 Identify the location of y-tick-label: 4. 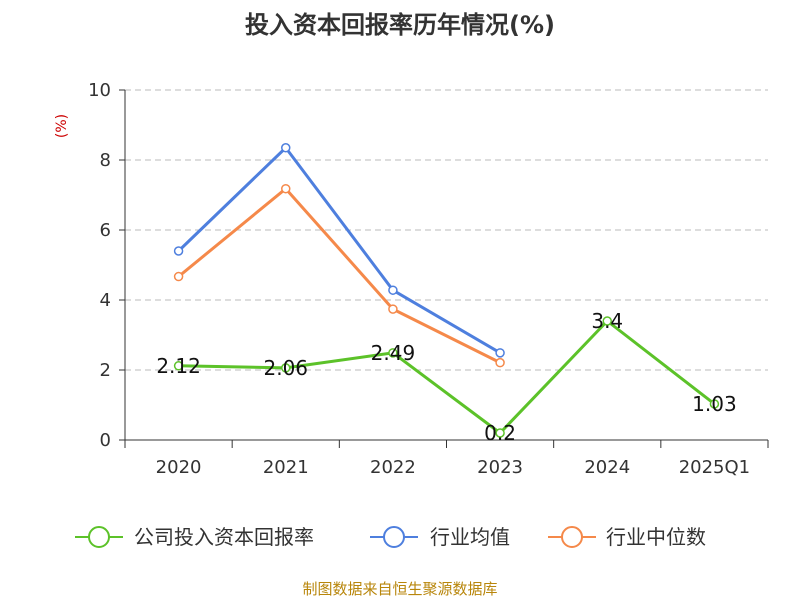
(105, 300).